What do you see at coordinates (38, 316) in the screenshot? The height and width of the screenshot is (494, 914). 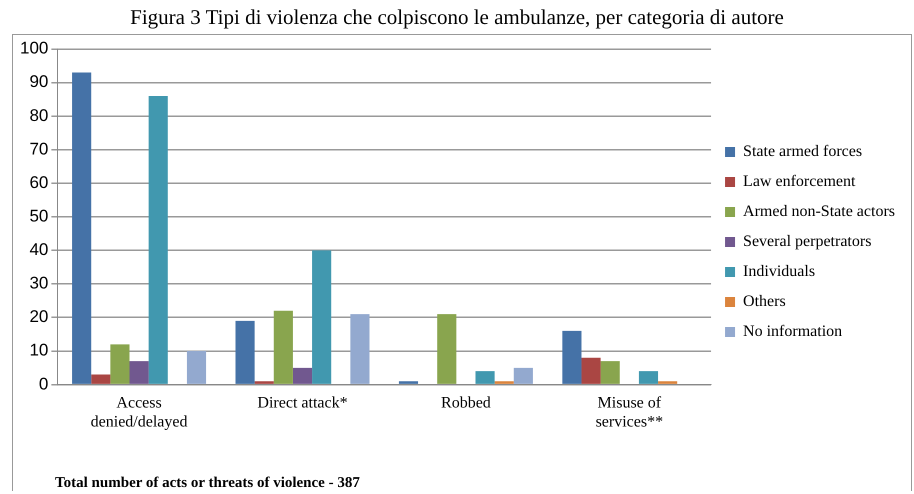 I see `y-tick-label: 20` at bounding box center [38, 316].